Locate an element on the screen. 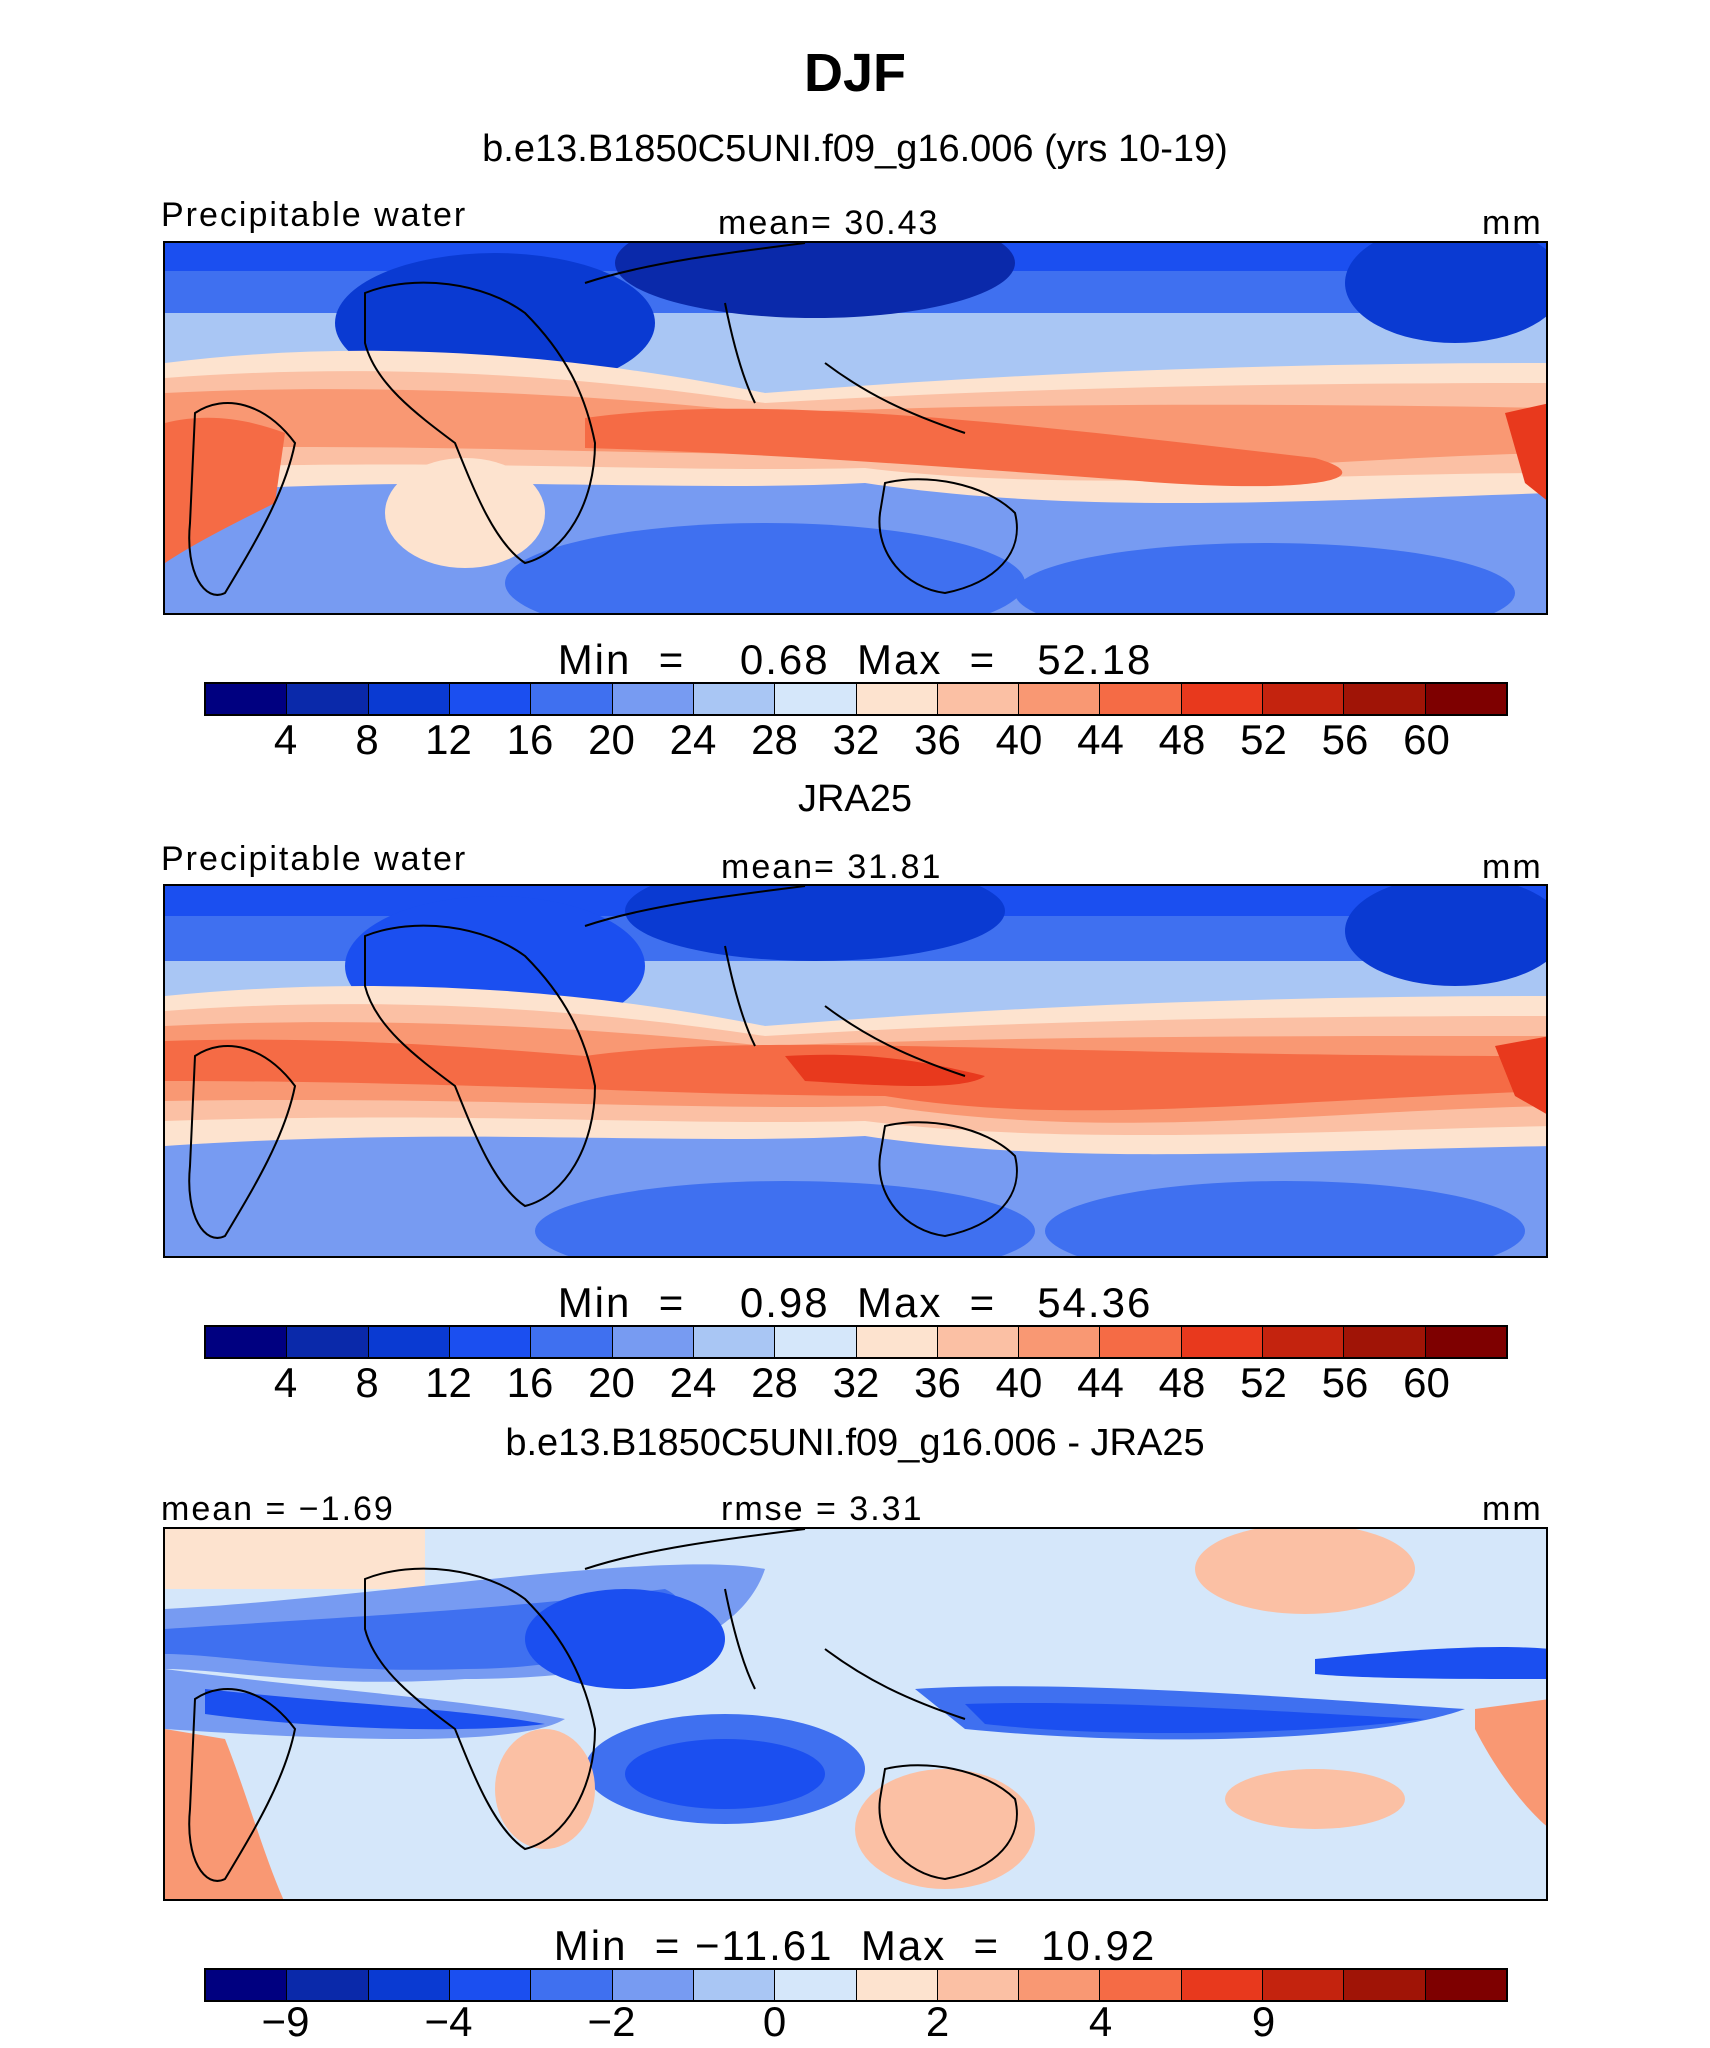 This screenshot has width=1710, height=2048. colorbar-tick-label: 2 is located at coordinates (937, 2021).